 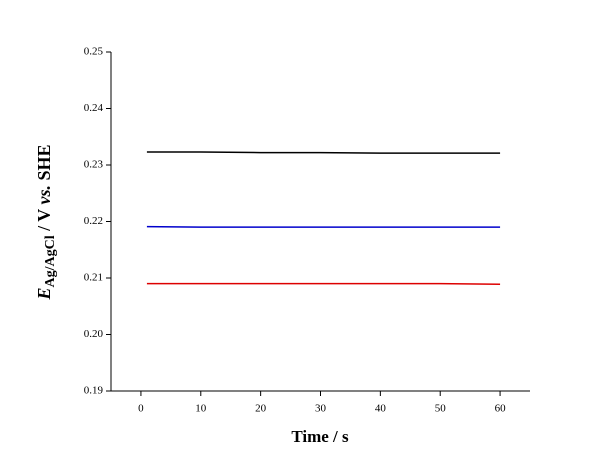 What do you see at coordinates (381, 409) in the screenshot?
I see `x-tick-label: 40` at bounding box center [381, 409].